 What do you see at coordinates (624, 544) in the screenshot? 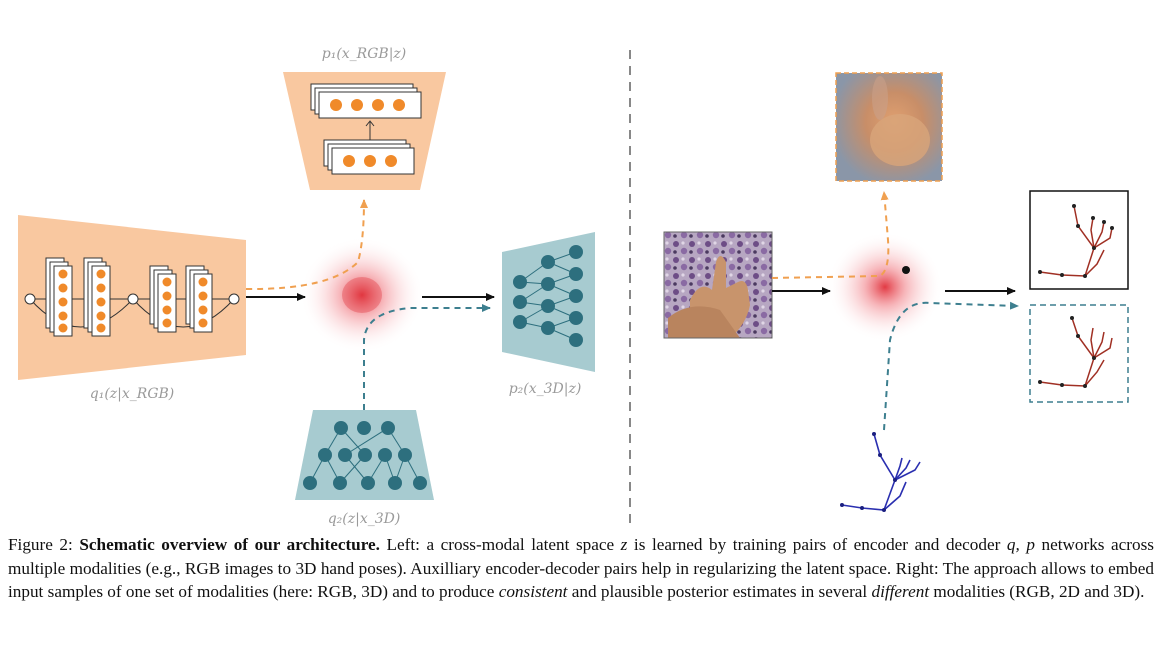
I see `caption-z: z` at bounding box center [624, 544].